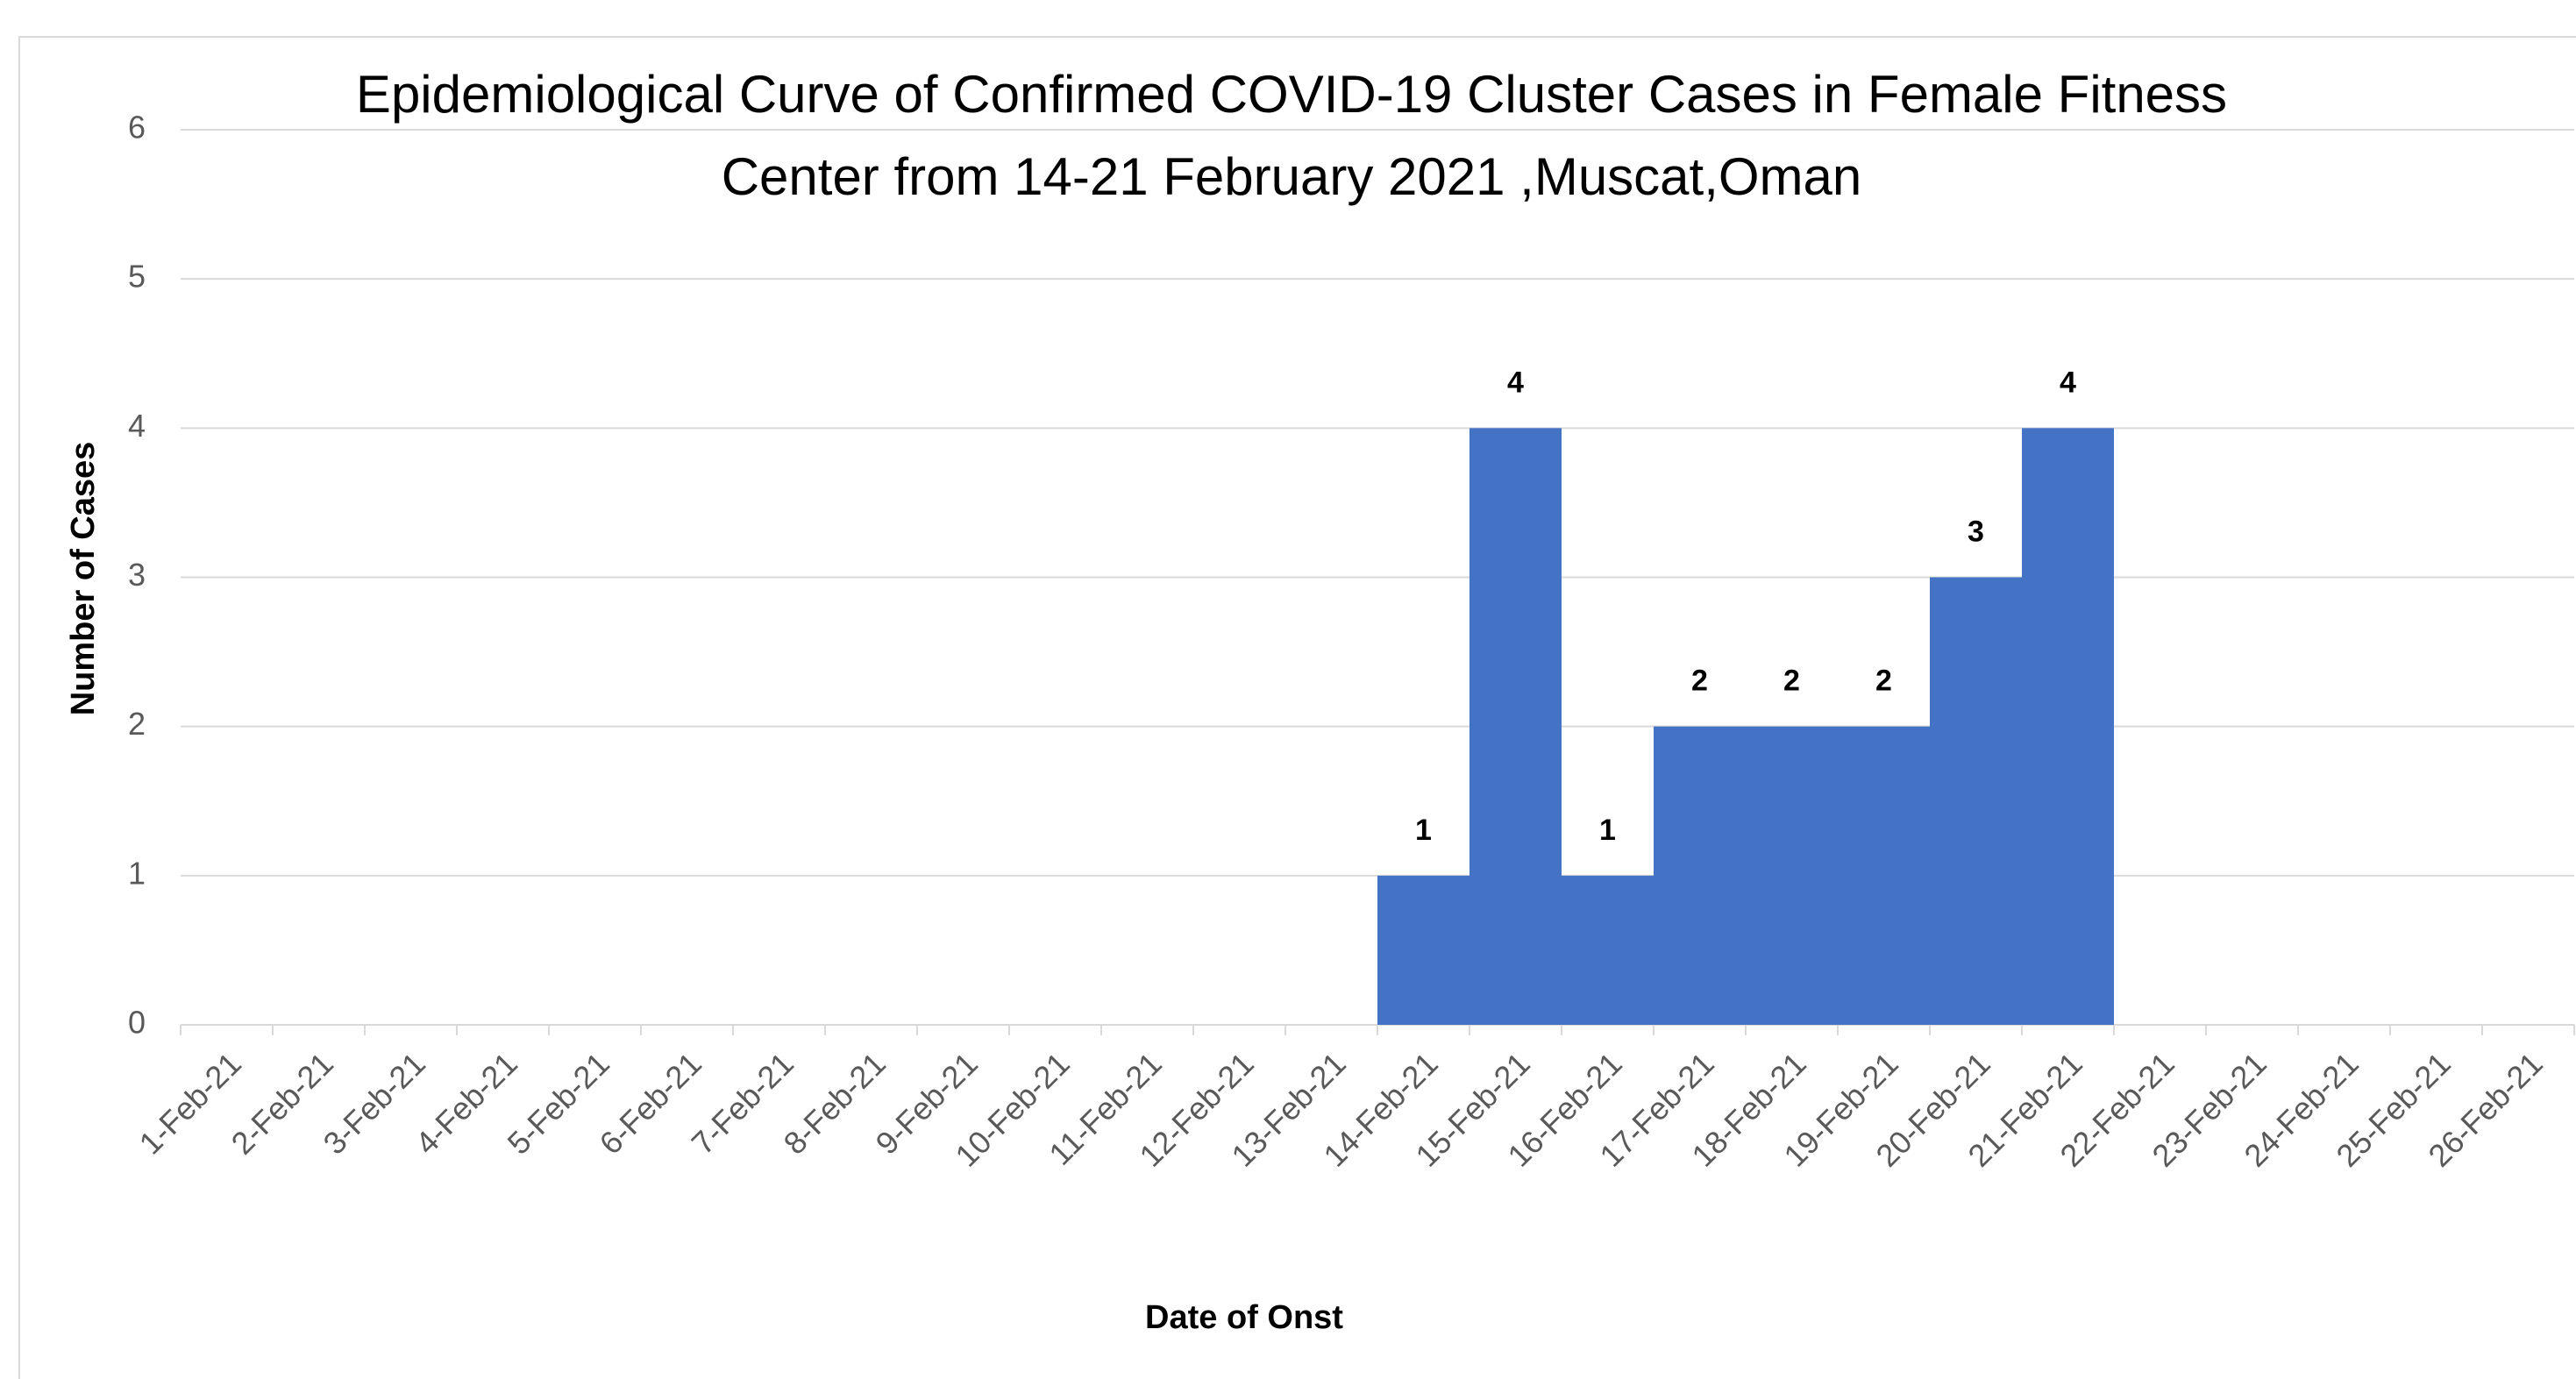 The image size is (2576, 1379). What do you see at coordinates (137, 873) in the screenshot?
I see `y-tick-label: 1` at bounding box center [137, 873].